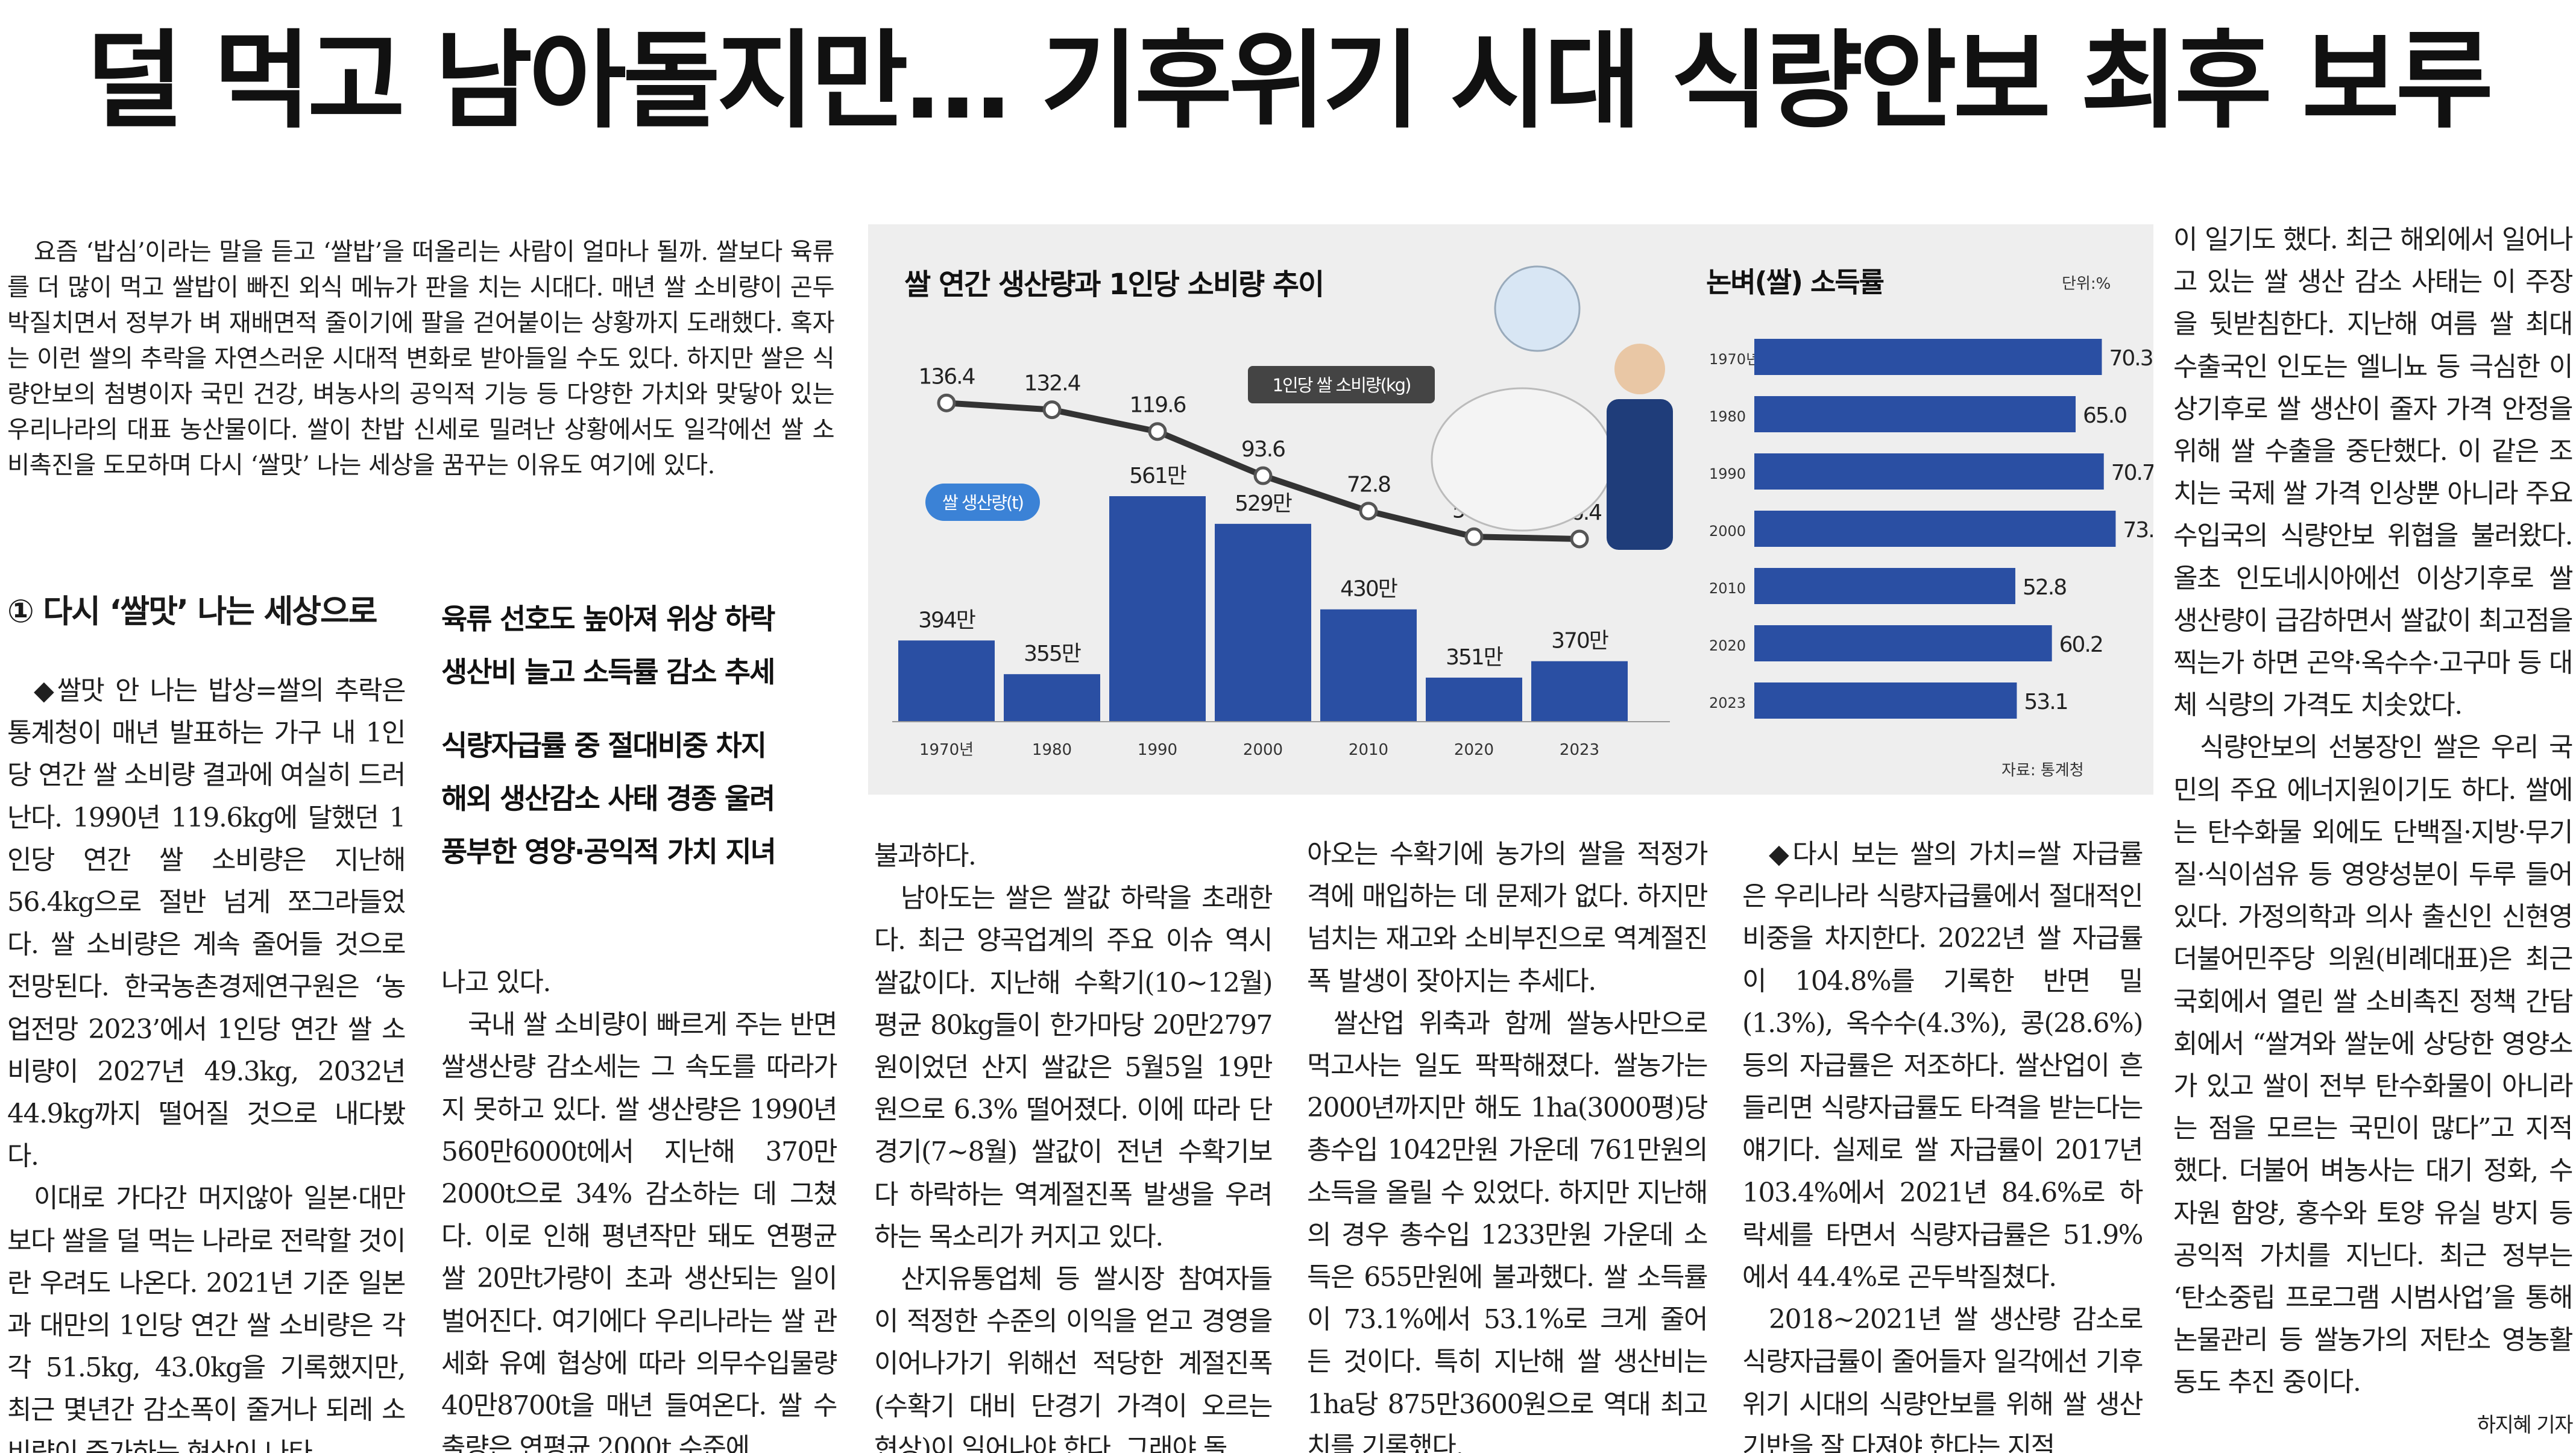 The height and width of the screenshot is (1453, 2576). I want to click on consumption-legend-bubble, so click(1341, 384).